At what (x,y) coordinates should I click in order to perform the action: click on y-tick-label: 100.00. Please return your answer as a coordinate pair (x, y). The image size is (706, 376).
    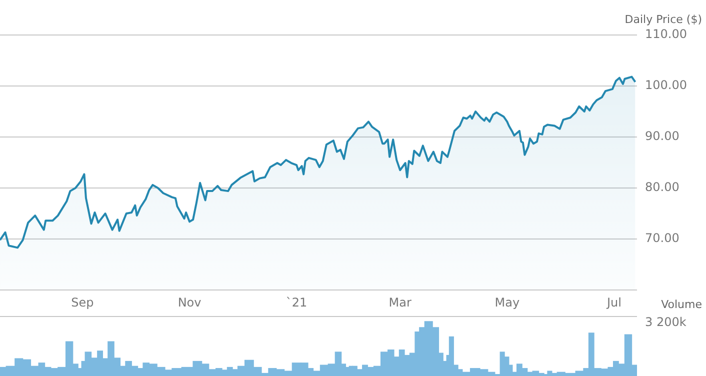
    Looking at the image, I should click on (666, 85).